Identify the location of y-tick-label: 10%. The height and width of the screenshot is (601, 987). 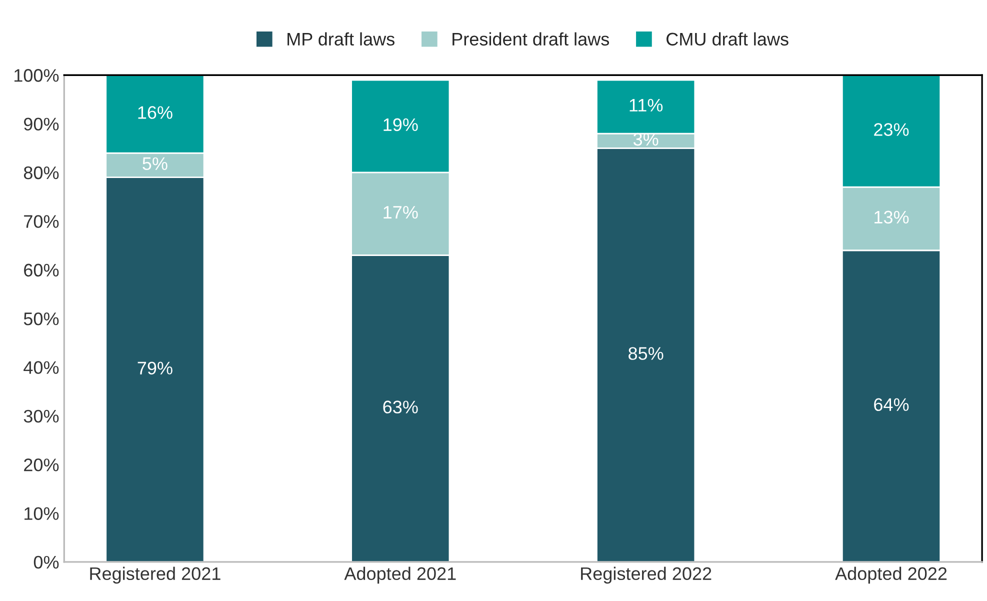
(41, 513).